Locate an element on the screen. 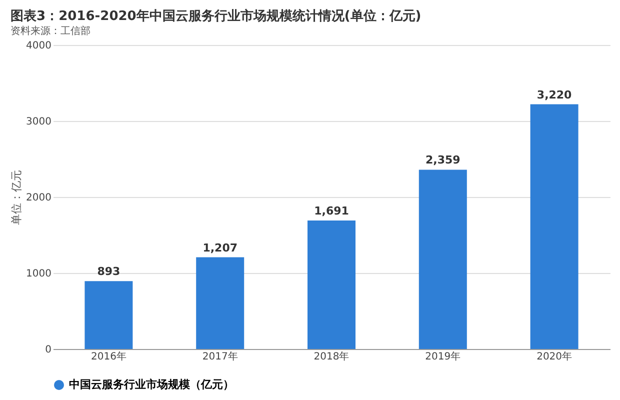  data-label: 1,207 is located at coordinates (220, 247).